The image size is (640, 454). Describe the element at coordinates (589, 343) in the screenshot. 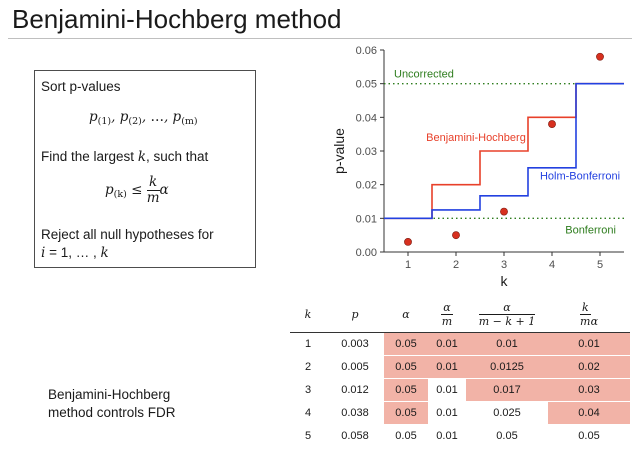

I see `cell-bh-threshold: 0.01` at that location.